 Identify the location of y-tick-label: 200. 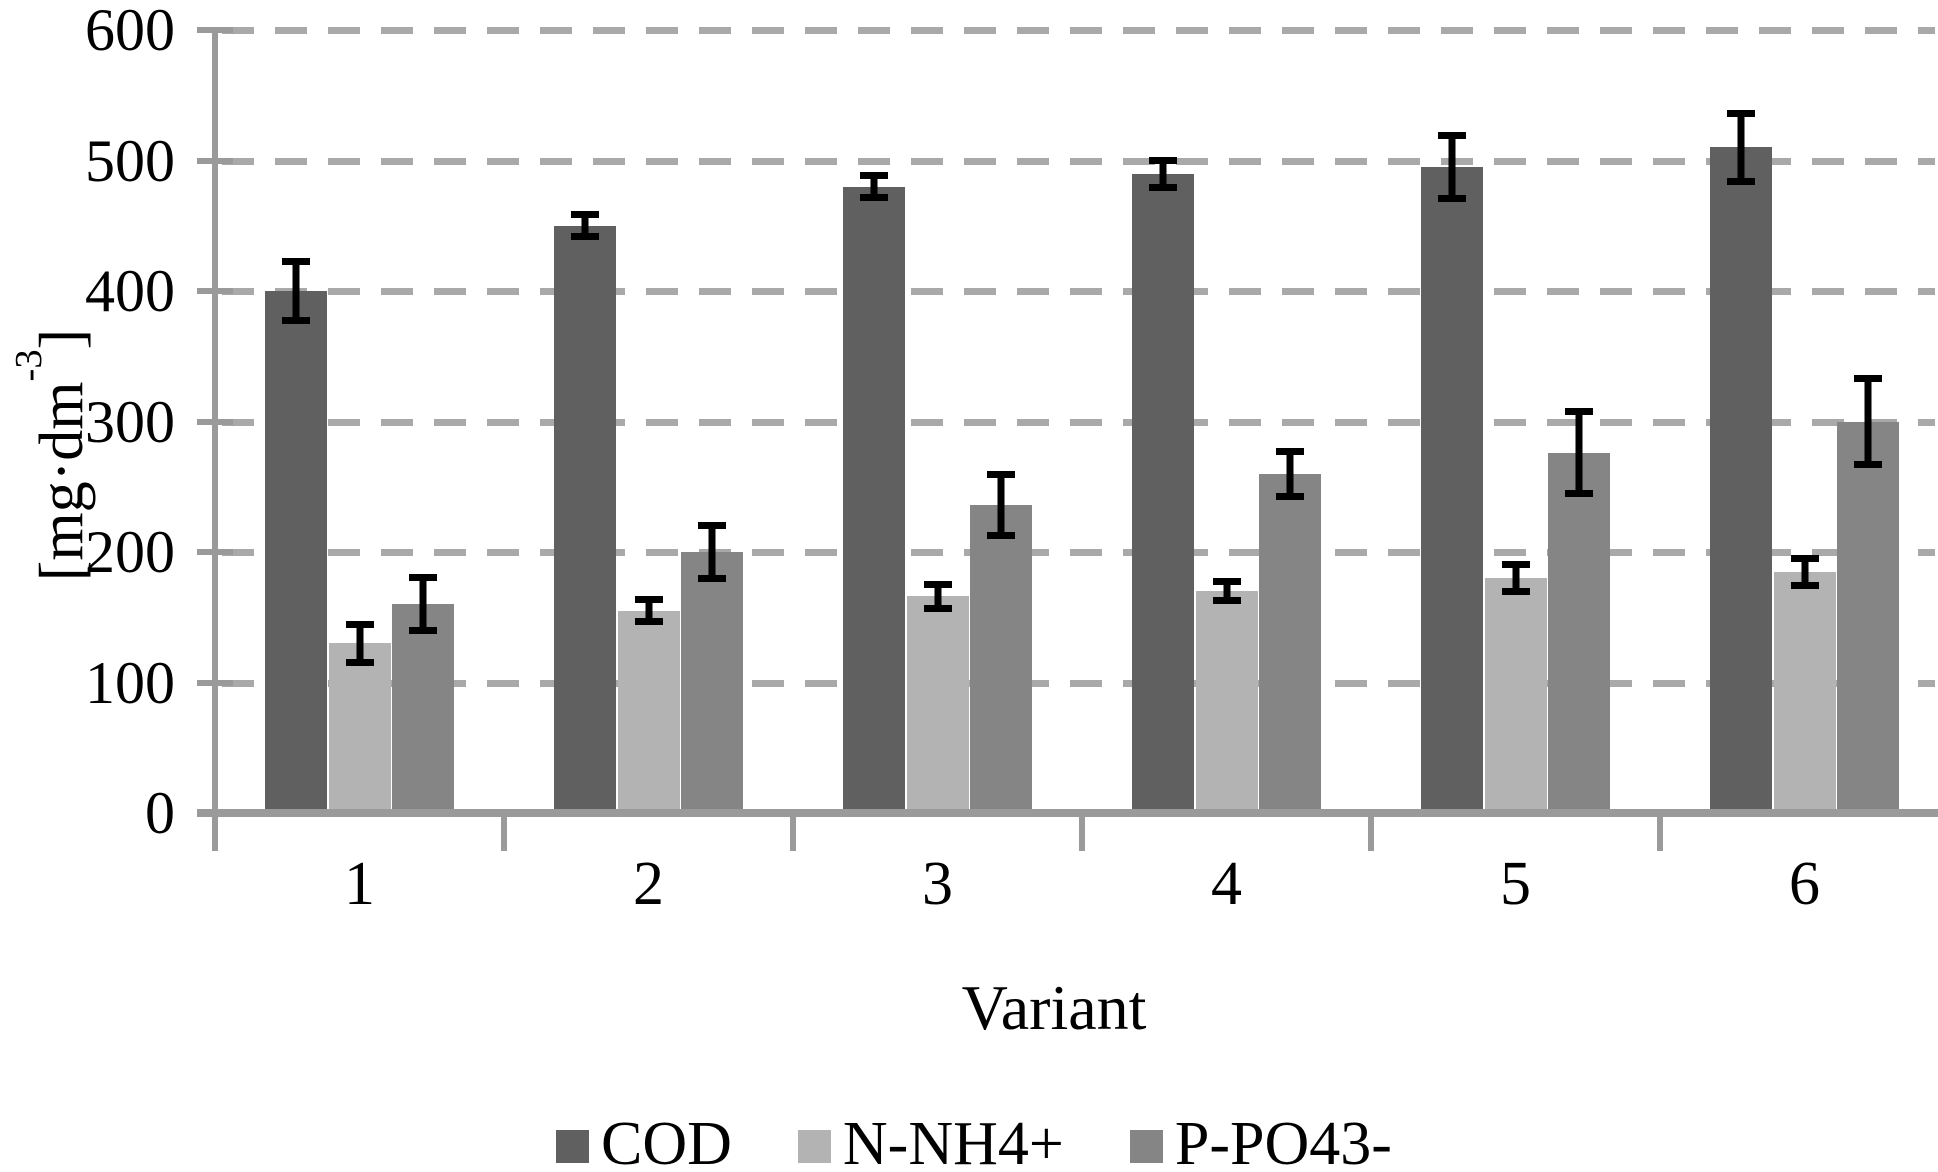
(130, 552).